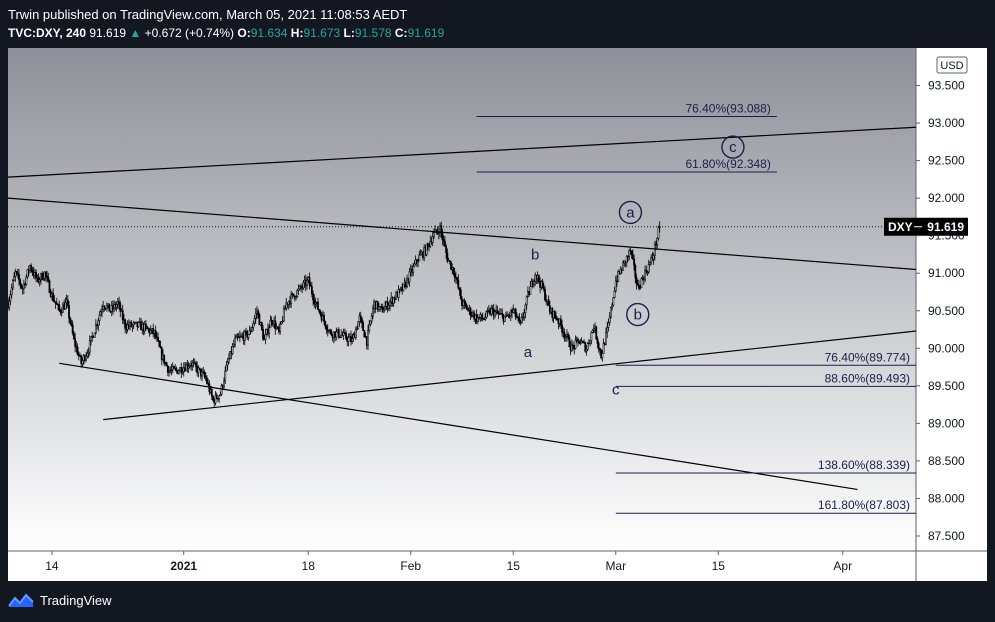 The image size is (995, 622). I want to click on price-axis, so click(951, 299).